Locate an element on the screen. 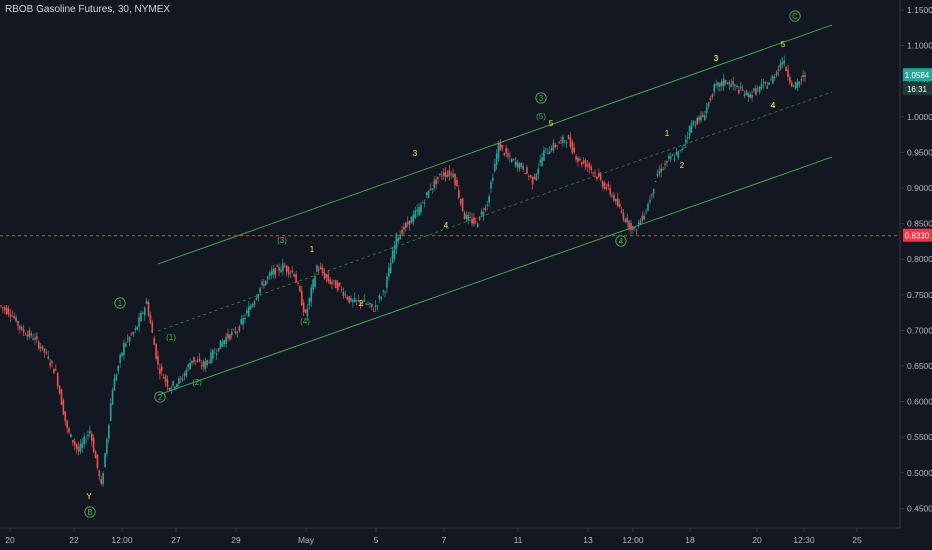 This screenshot has width=932, height=550. wave-label: (1) is located at coordinates (171, 337).